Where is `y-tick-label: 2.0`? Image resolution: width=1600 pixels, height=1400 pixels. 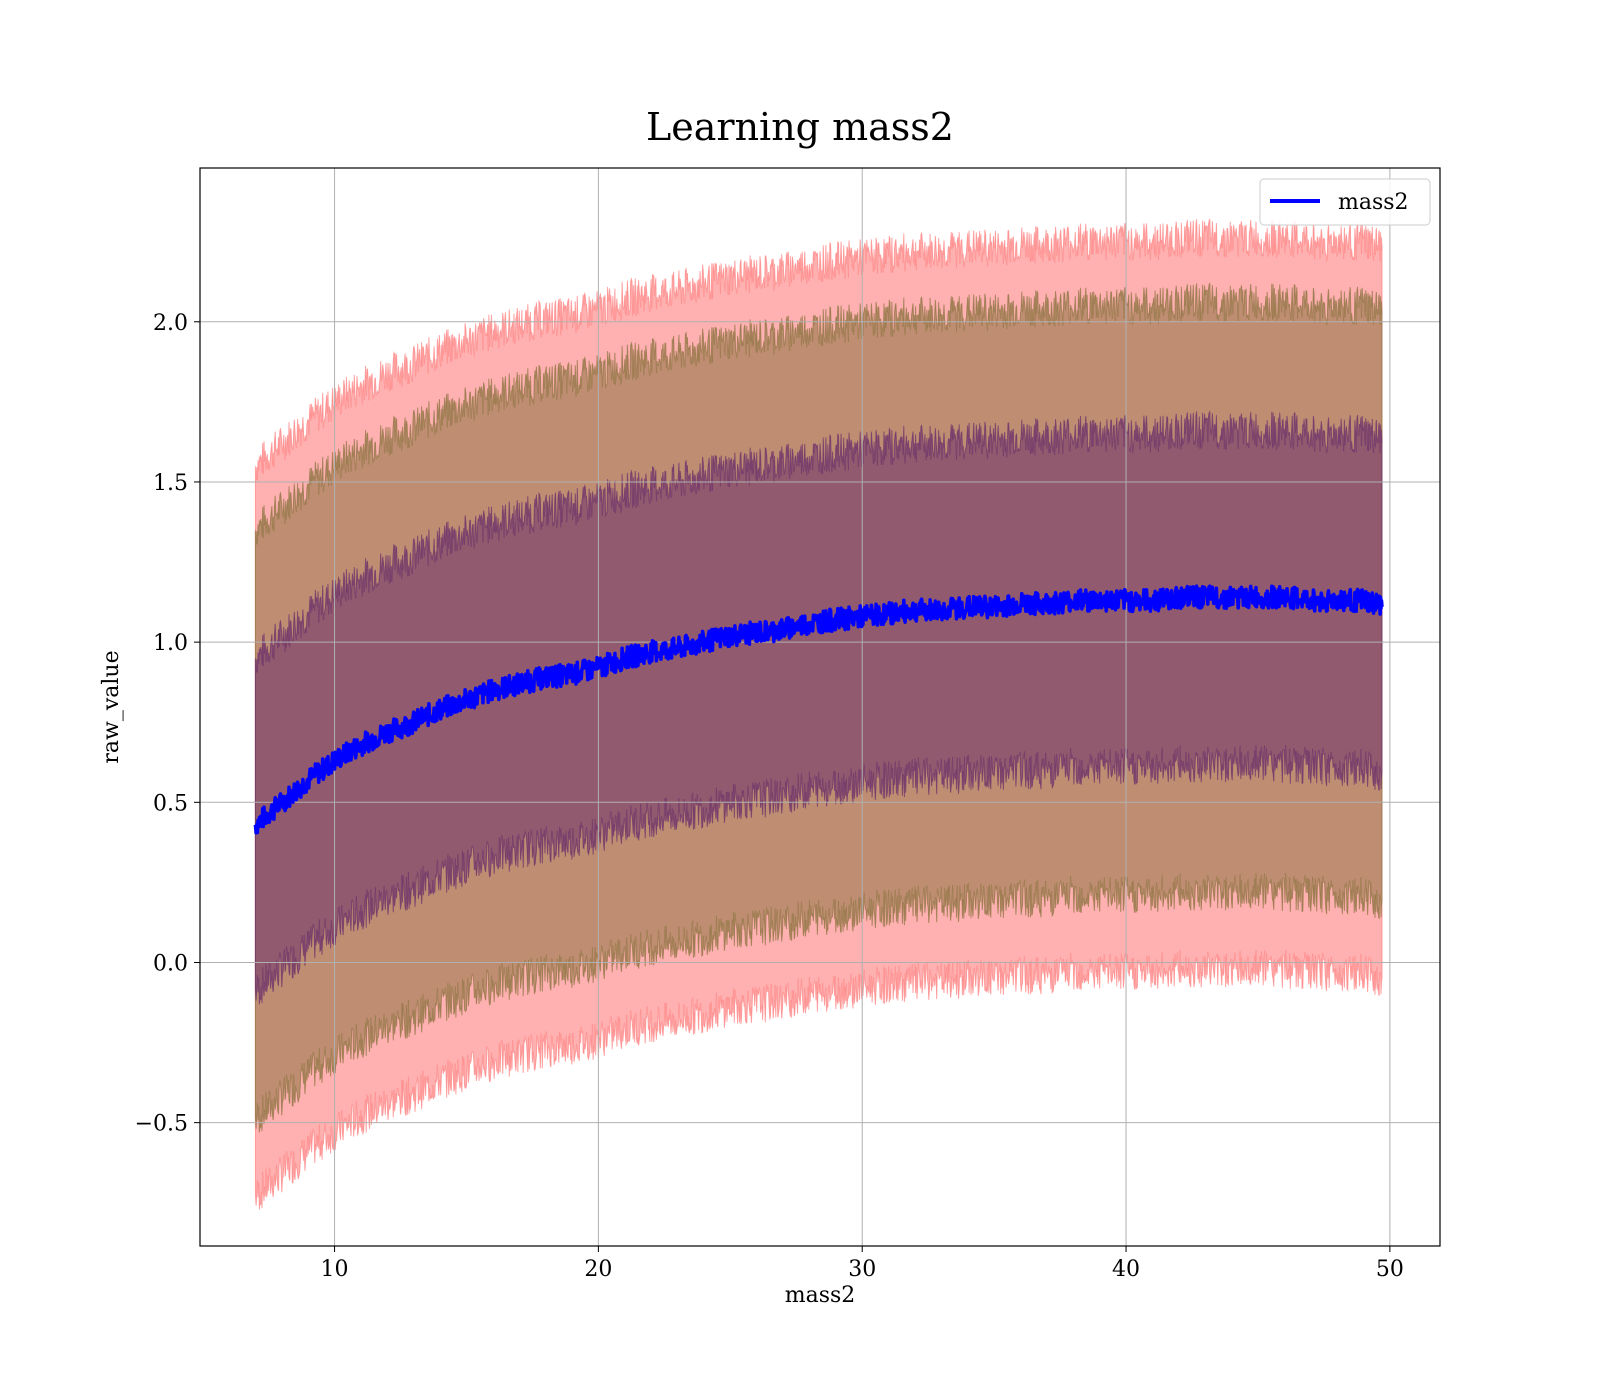 y-tick-label: 2.0 is located at coordinates (170, 323).